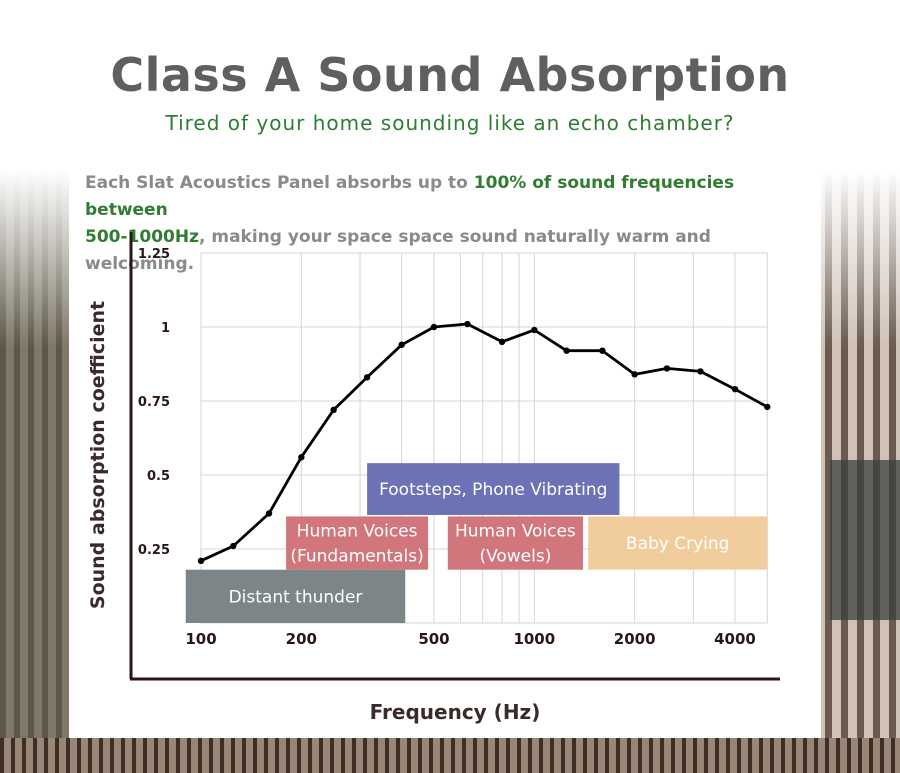 The width and height of the screenshot is (900, 773). What do you see at coordinates (200, 639) in the screenshot?
I see `x-tick-label-0: 100` at bounding box center [200, 639].